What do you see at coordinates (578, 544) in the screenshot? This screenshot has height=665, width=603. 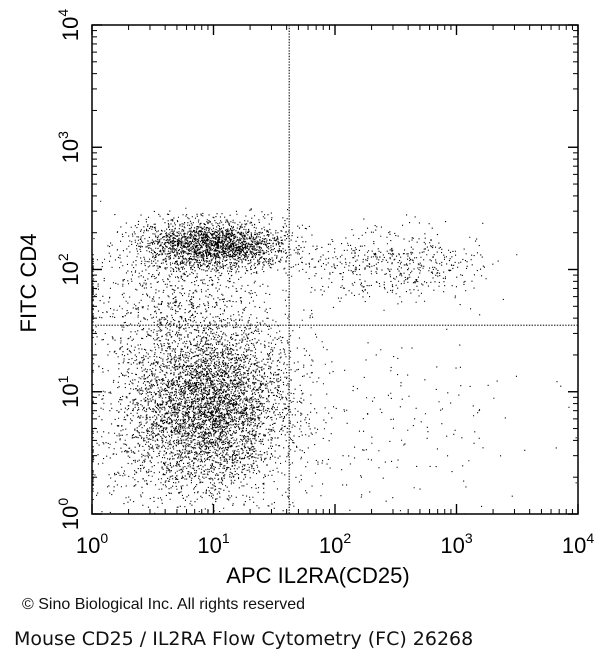 I see `x-tick-label: 10⁴` at bounding box center [578, 544].